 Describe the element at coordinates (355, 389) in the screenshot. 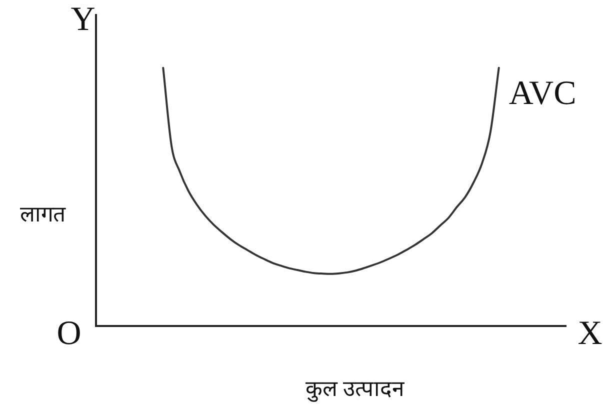

I see `x-axis-title: कुल उत्पादन` at that location.